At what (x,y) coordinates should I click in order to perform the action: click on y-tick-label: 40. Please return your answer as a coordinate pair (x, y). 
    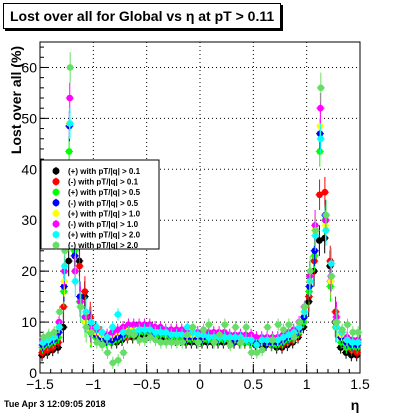
    Looking at the image, I should click on (29, 169).